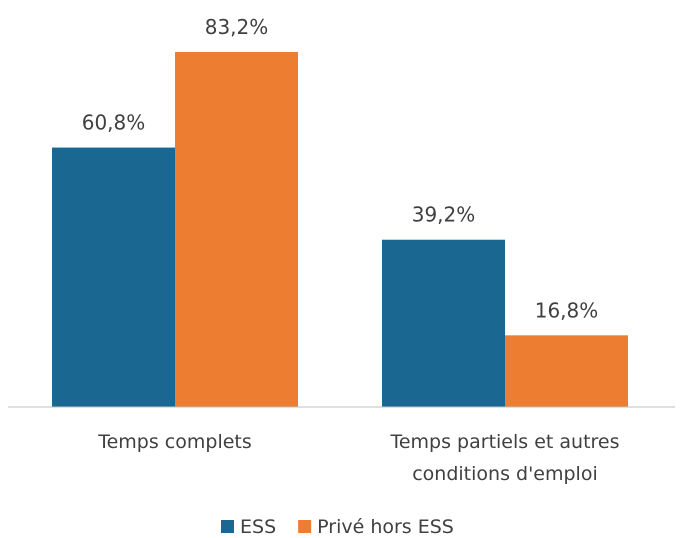 The width and height of the screenshot is (683, 538). What do you see at coordinates (385, 527) in the screenshot?
I see `legend-label: Privé hors ESS` at bounding box center [385, 527].